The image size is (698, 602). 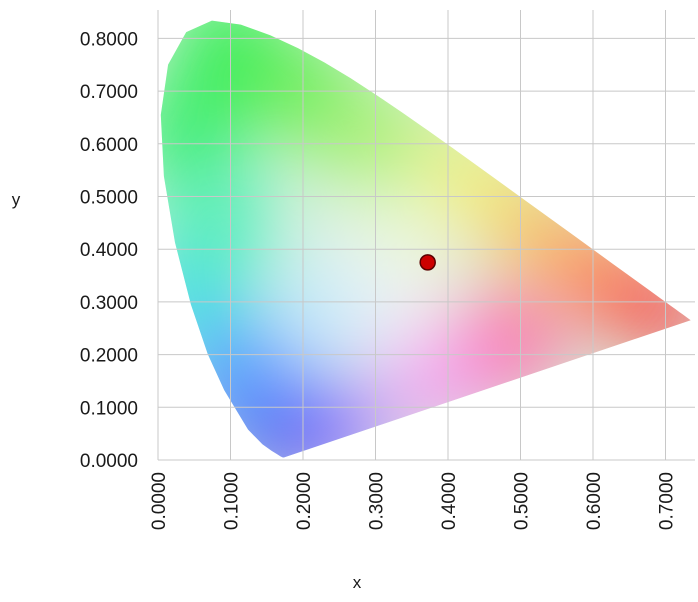 I want to click on y-tick-label: 0.6000, so click(x=109, y=145).